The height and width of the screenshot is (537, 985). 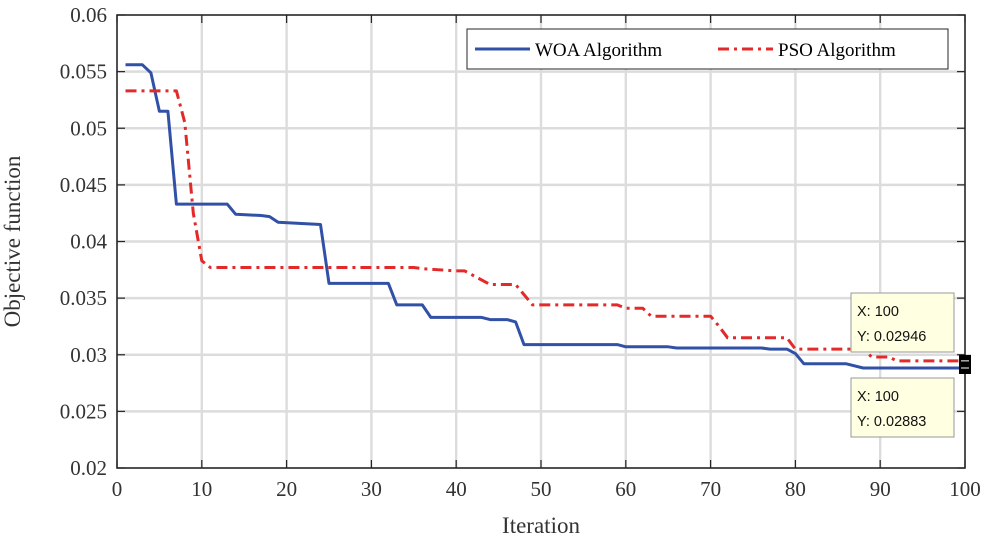 I want to click on x-tick-label: 40, so click(x=456, y=489).